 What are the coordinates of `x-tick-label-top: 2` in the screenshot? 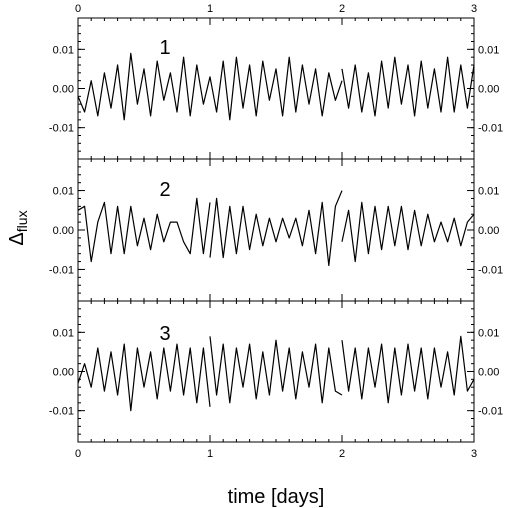 It's located at (342, 9).